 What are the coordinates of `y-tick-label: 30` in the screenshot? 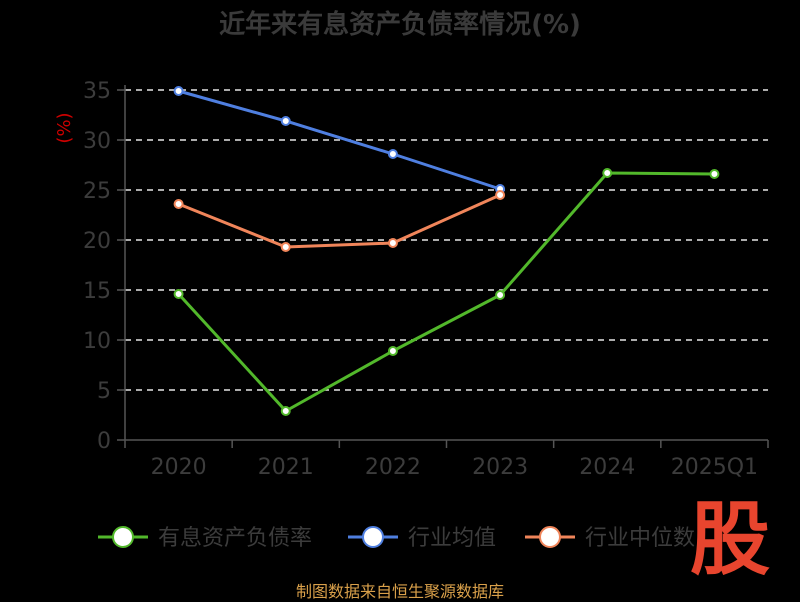 It's located at (97, 141).